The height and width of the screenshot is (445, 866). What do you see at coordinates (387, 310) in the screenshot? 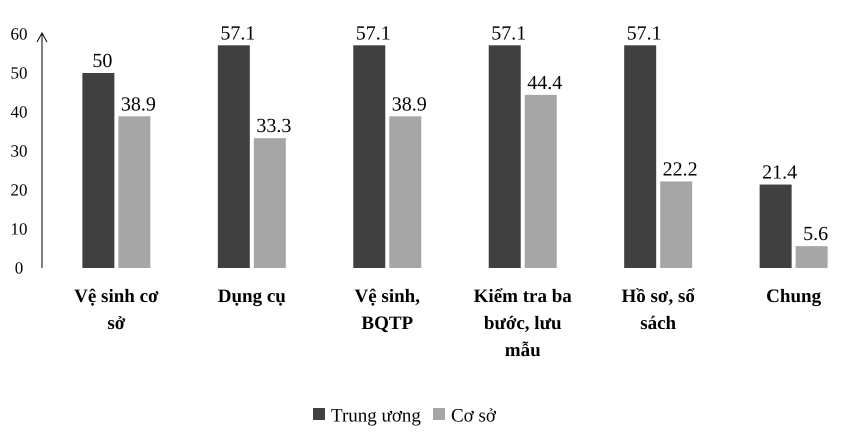
I see `x-tick-label: Vệ sinh, BQTP` at bounding box center [387, 310].